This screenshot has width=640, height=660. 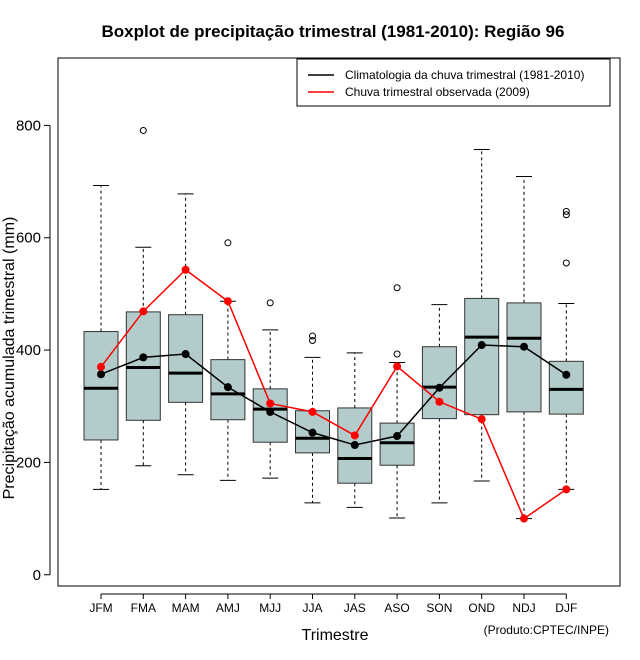 What do you see at coordinates (100, 608) in the screenshot?
I see `x-tick-label: JFM` at bounding box center [100, 608].